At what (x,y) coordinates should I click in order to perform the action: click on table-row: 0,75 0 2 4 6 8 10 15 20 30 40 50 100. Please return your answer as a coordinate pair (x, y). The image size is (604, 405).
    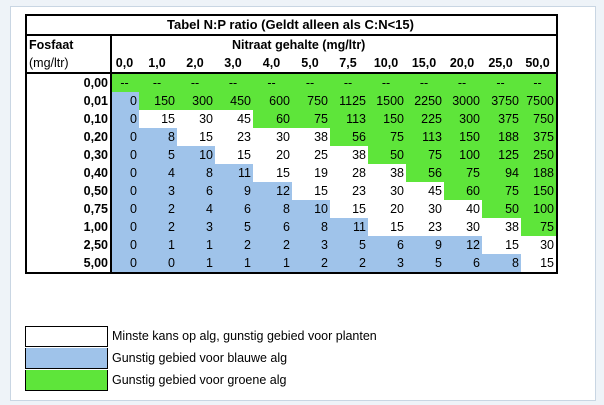
    Looking at the image, I should click on (291, 209).